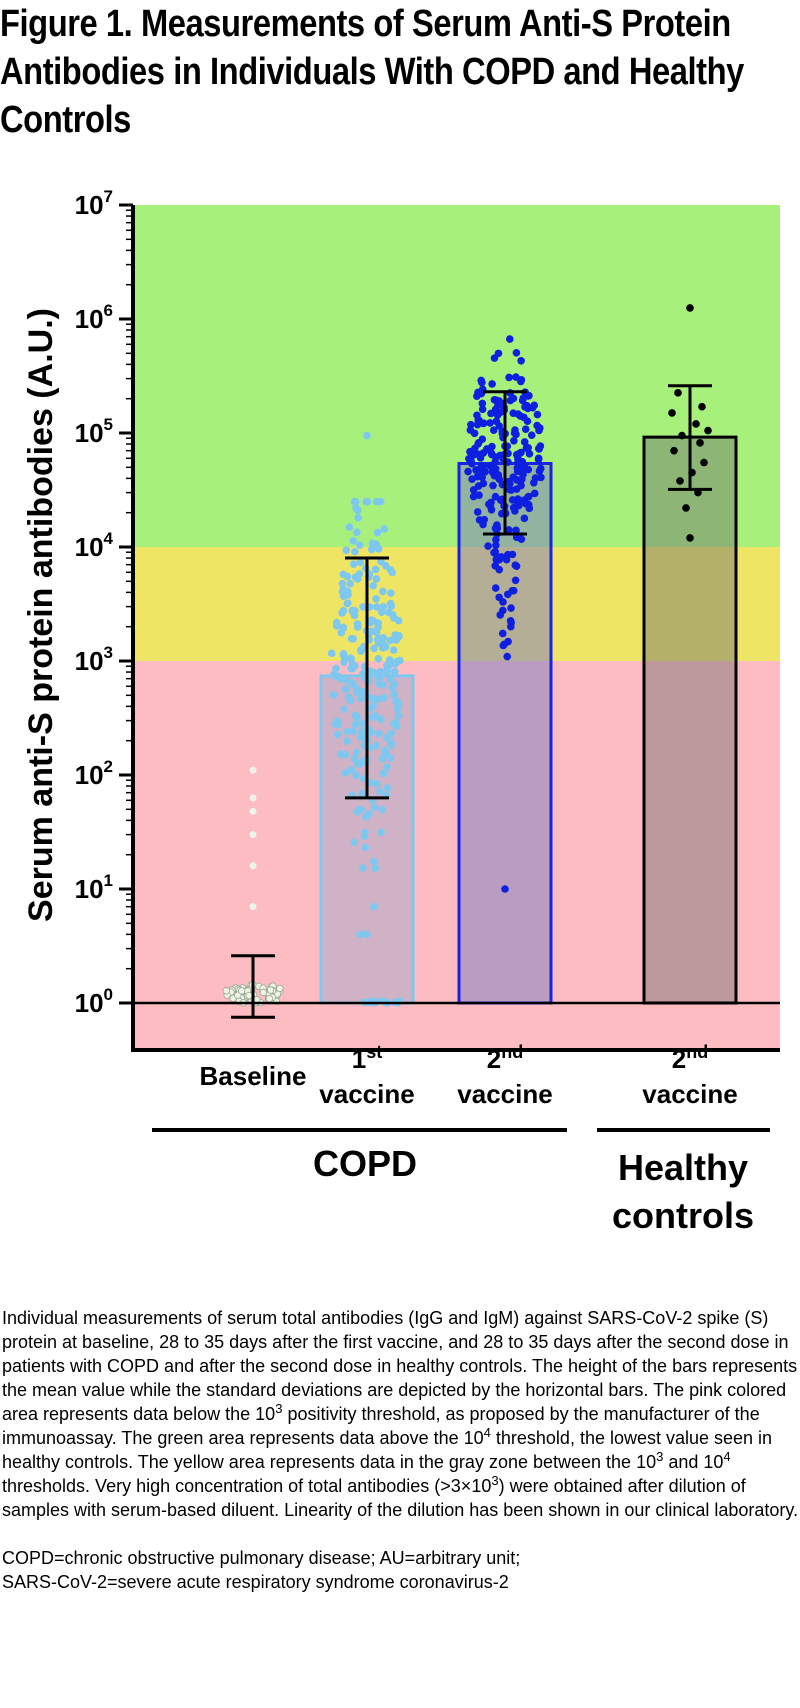 The width and height of the screenshot is (800, 1708). I want to click on zone-yellow, so click(456, 604).